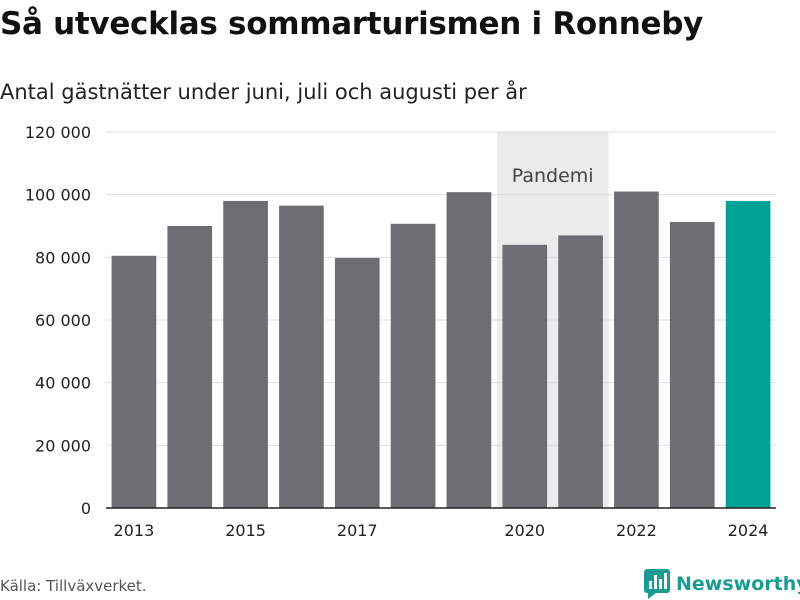  I want to click on bar-2021, so click(580, 371).